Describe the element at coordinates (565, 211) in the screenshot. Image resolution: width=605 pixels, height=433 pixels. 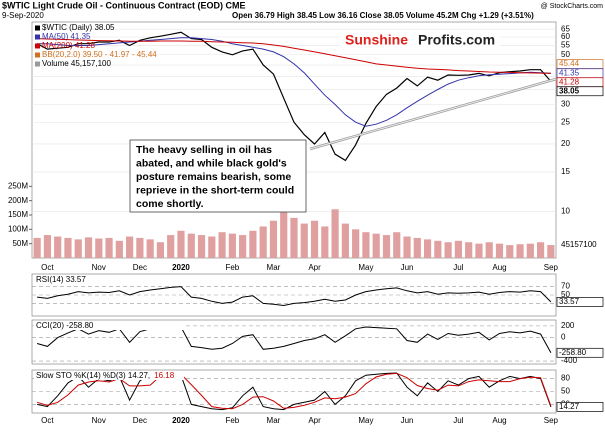
I see `y-tick-label: 10` at that location.